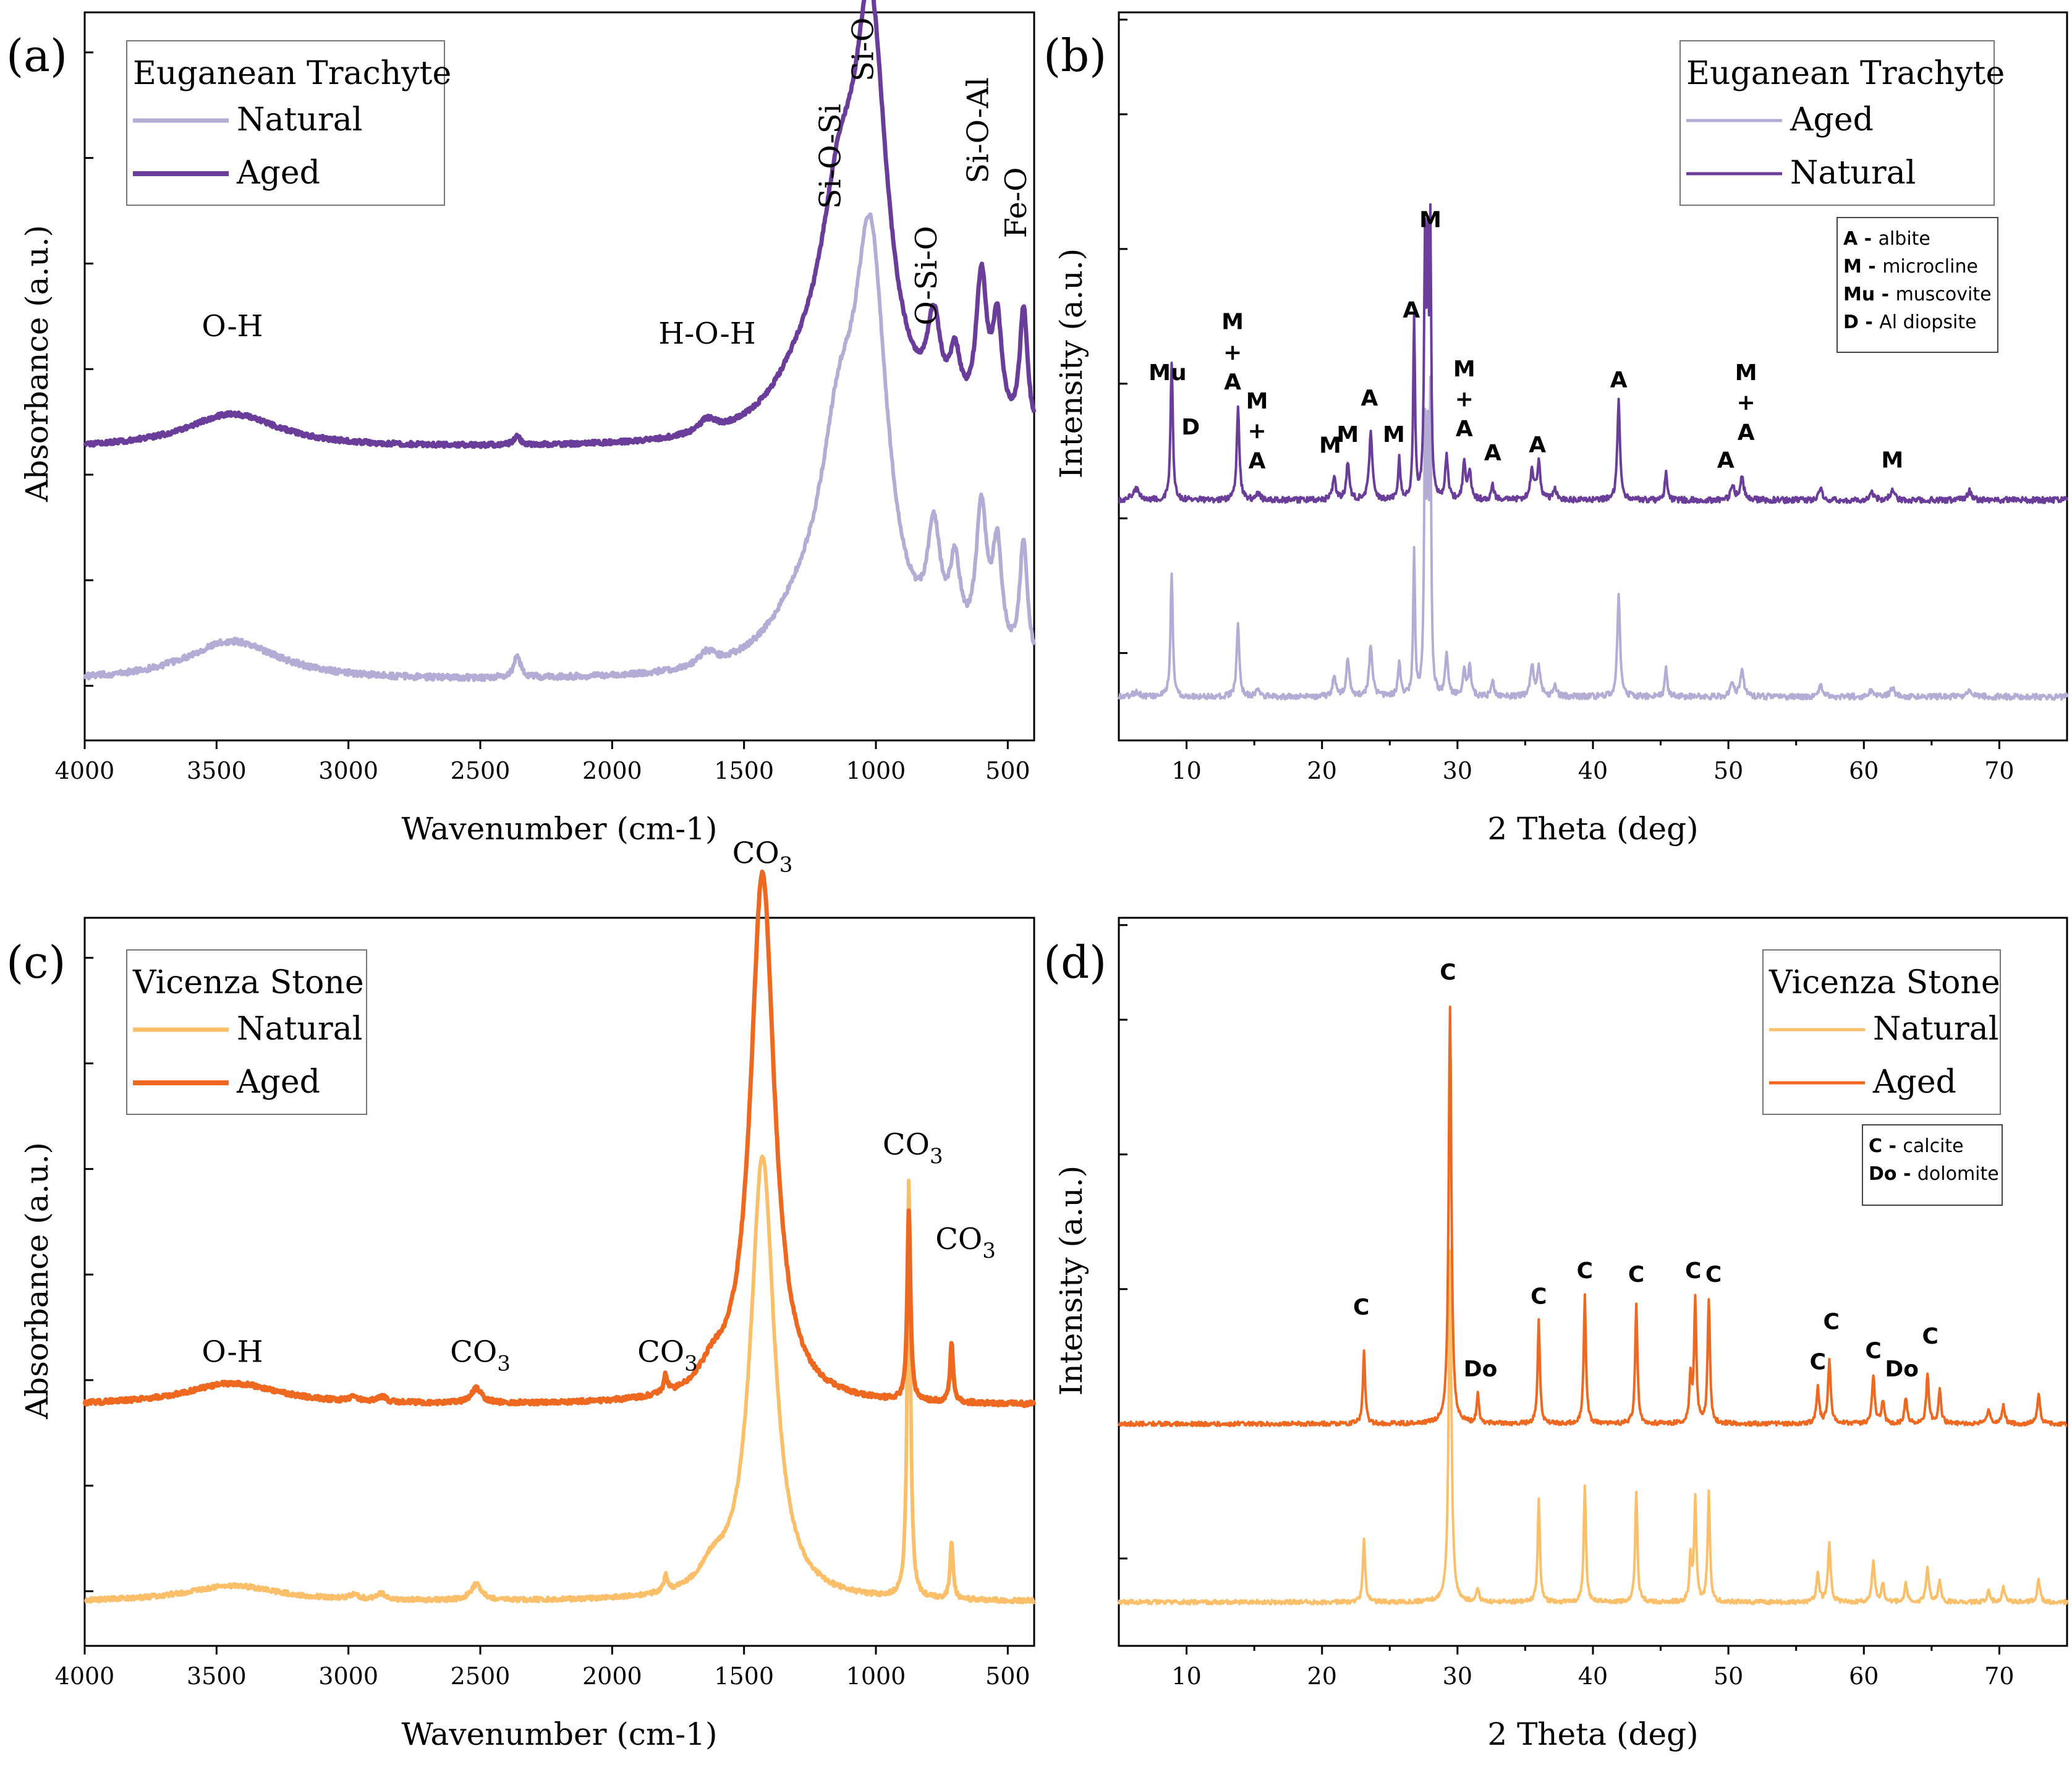 This screenshot has width=2072, height=1767. Describe the element at coordinates (1190, 428) in the screenshot. I see `peak-label: D` at that location.